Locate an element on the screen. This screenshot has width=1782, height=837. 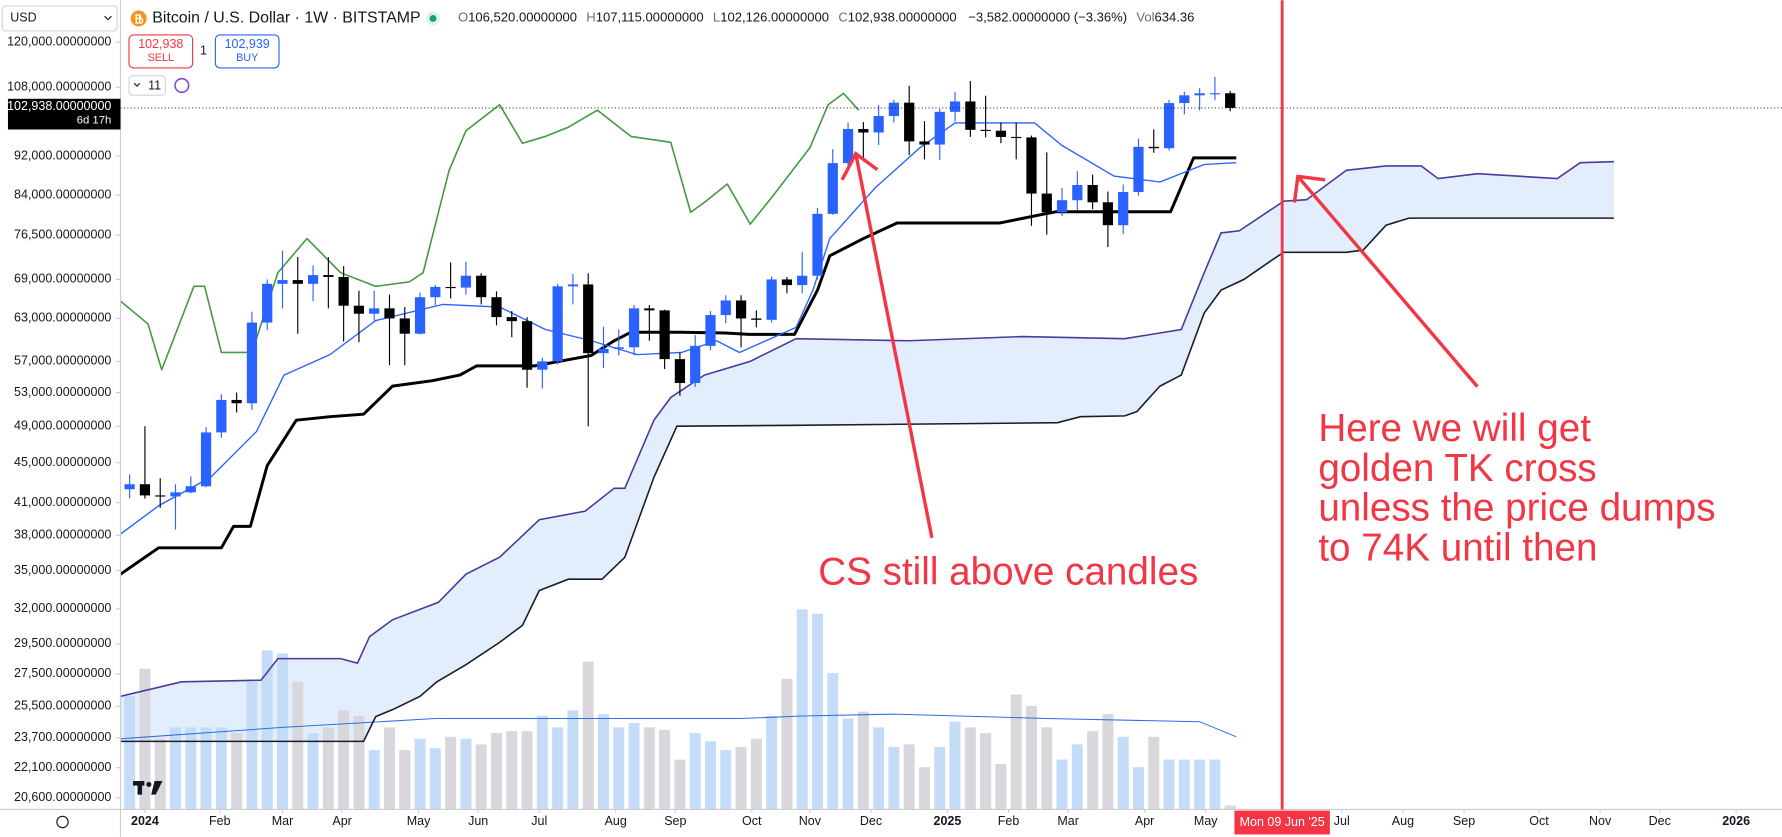
ohlc-key: O is located at coordinates (463, 17).